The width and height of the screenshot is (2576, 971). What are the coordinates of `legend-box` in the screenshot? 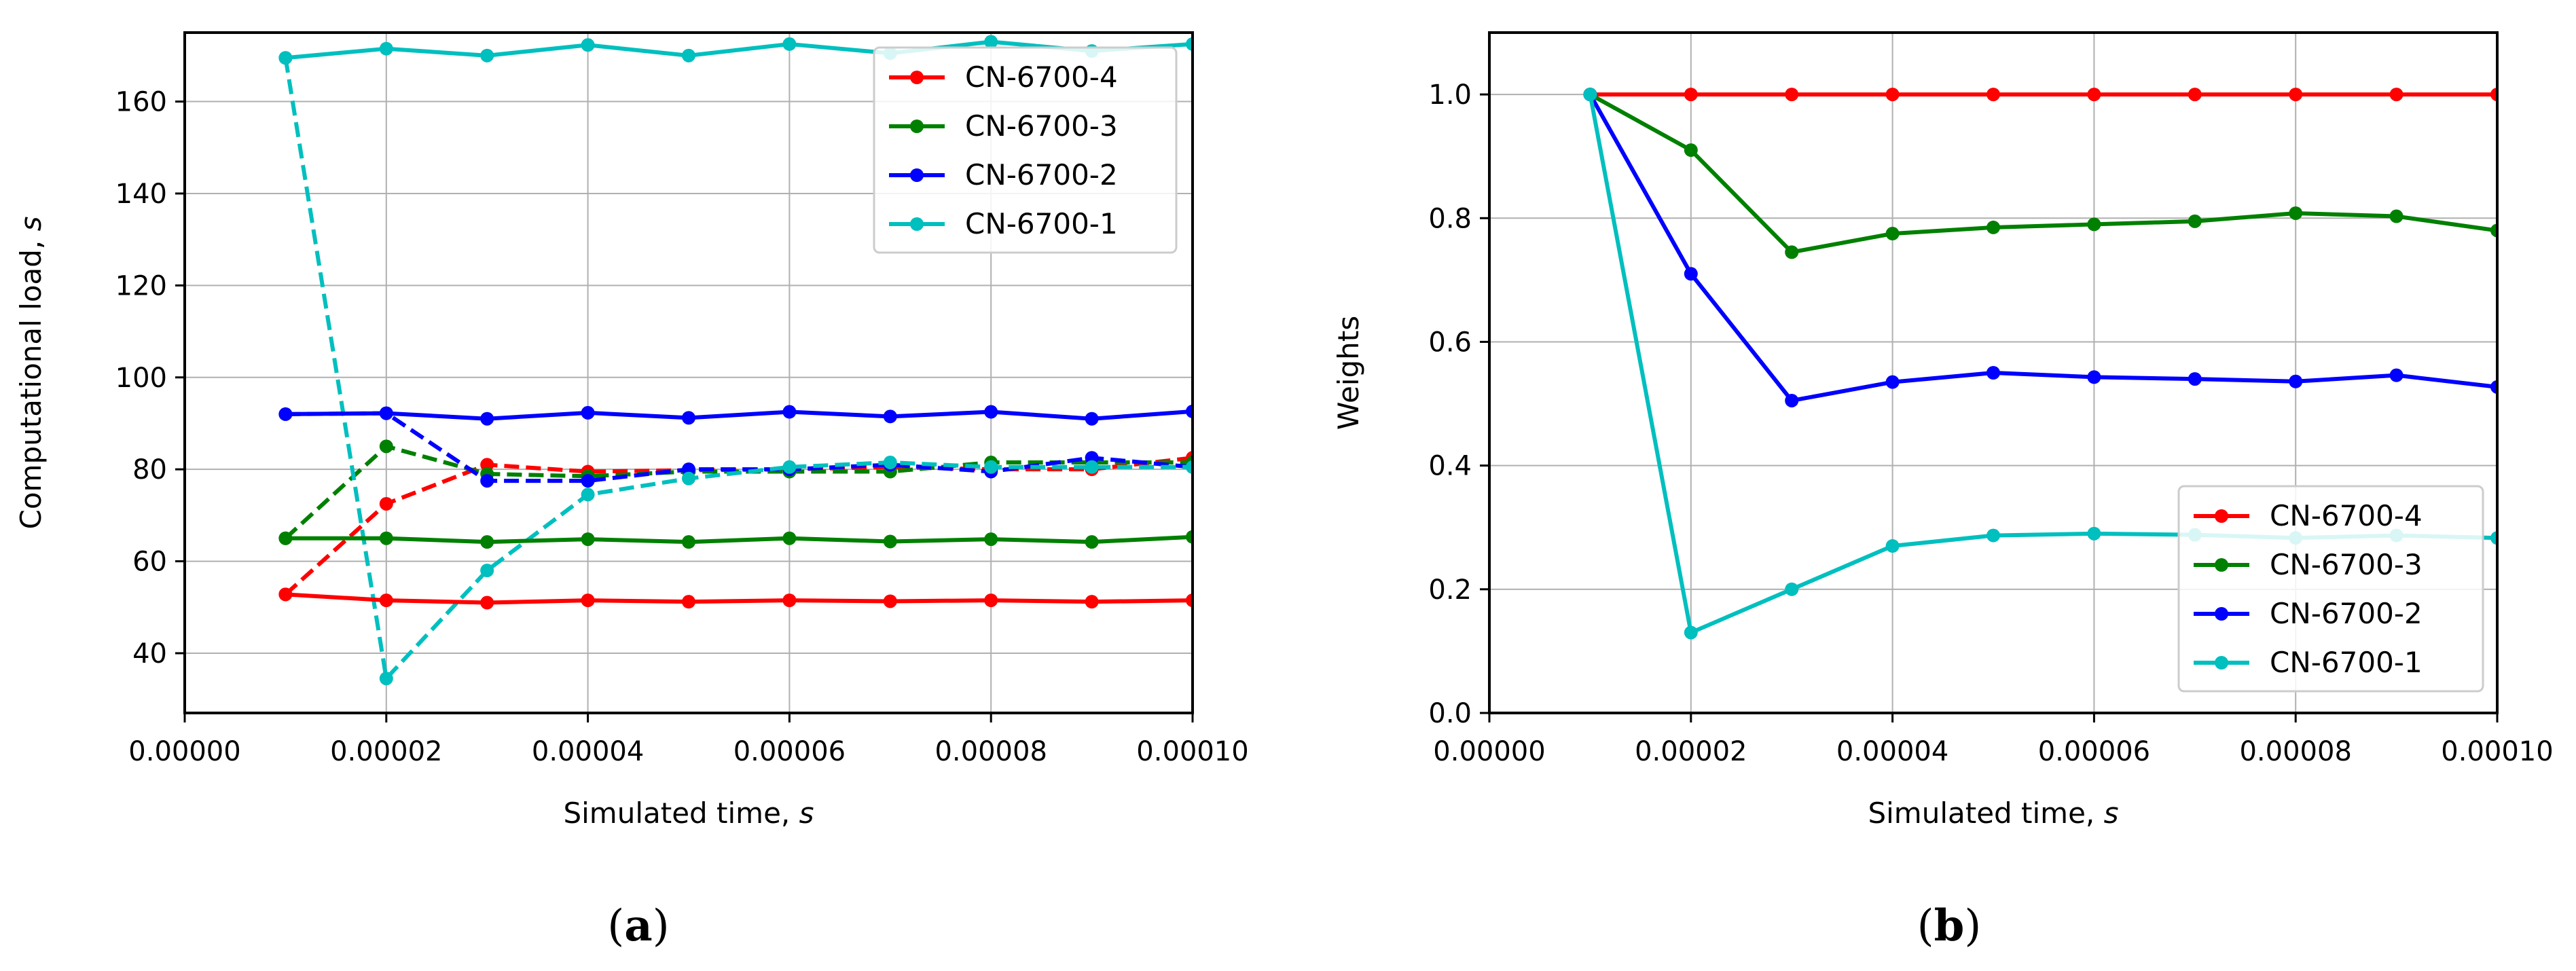 It's located at (1025, 150).